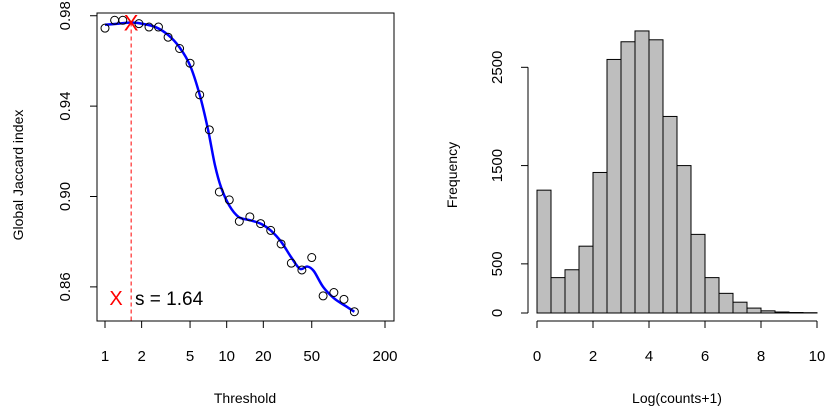  I want to click on jaccard-x-axis-title: Threshold, so click(245, 398).